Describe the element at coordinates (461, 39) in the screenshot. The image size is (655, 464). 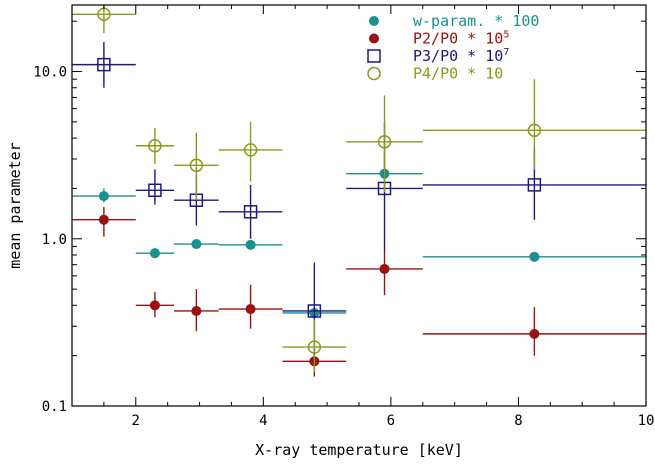
I see `legend-label: P2/P0 * 105` at that location.